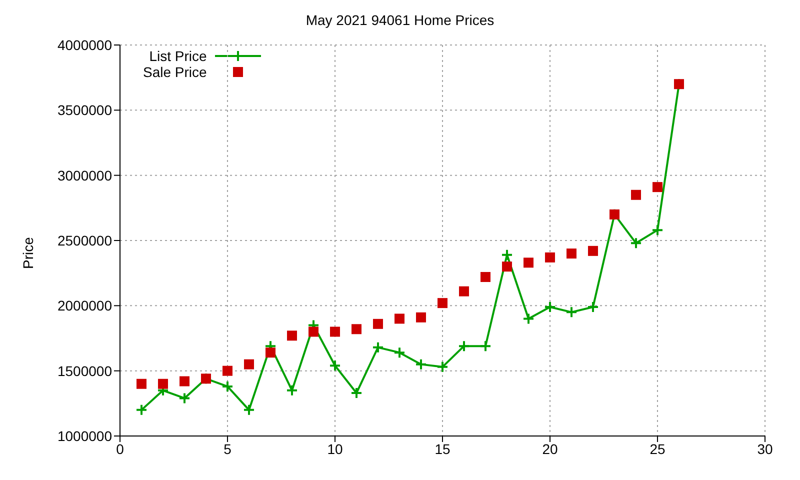 The width and height of the screenshot is (800, 480). Describe the element at coordinates (550, 448) in the screenshot. I see `x-tick-label: 20` at that location.